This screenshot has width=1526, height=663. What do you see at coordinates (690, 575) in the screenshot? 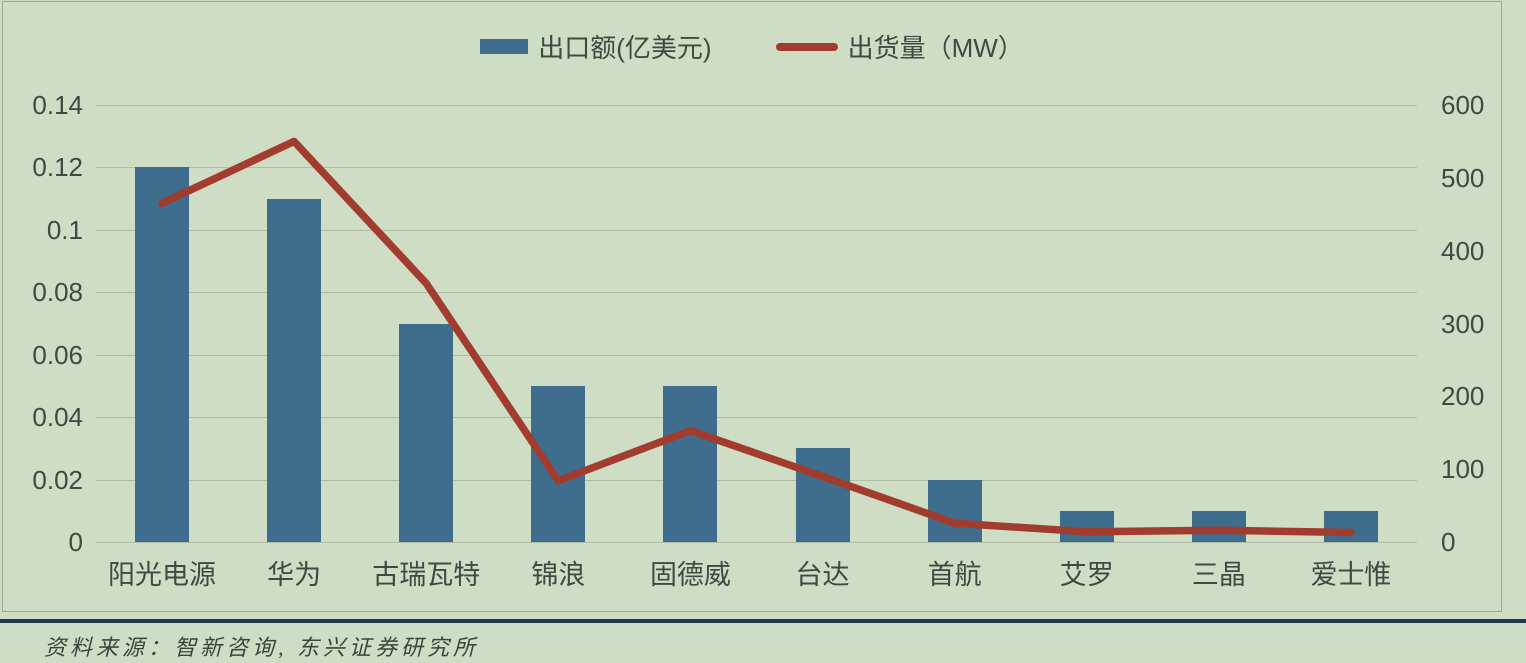
I see `x-category-label: 固德威` at bounding box center [690, 575].